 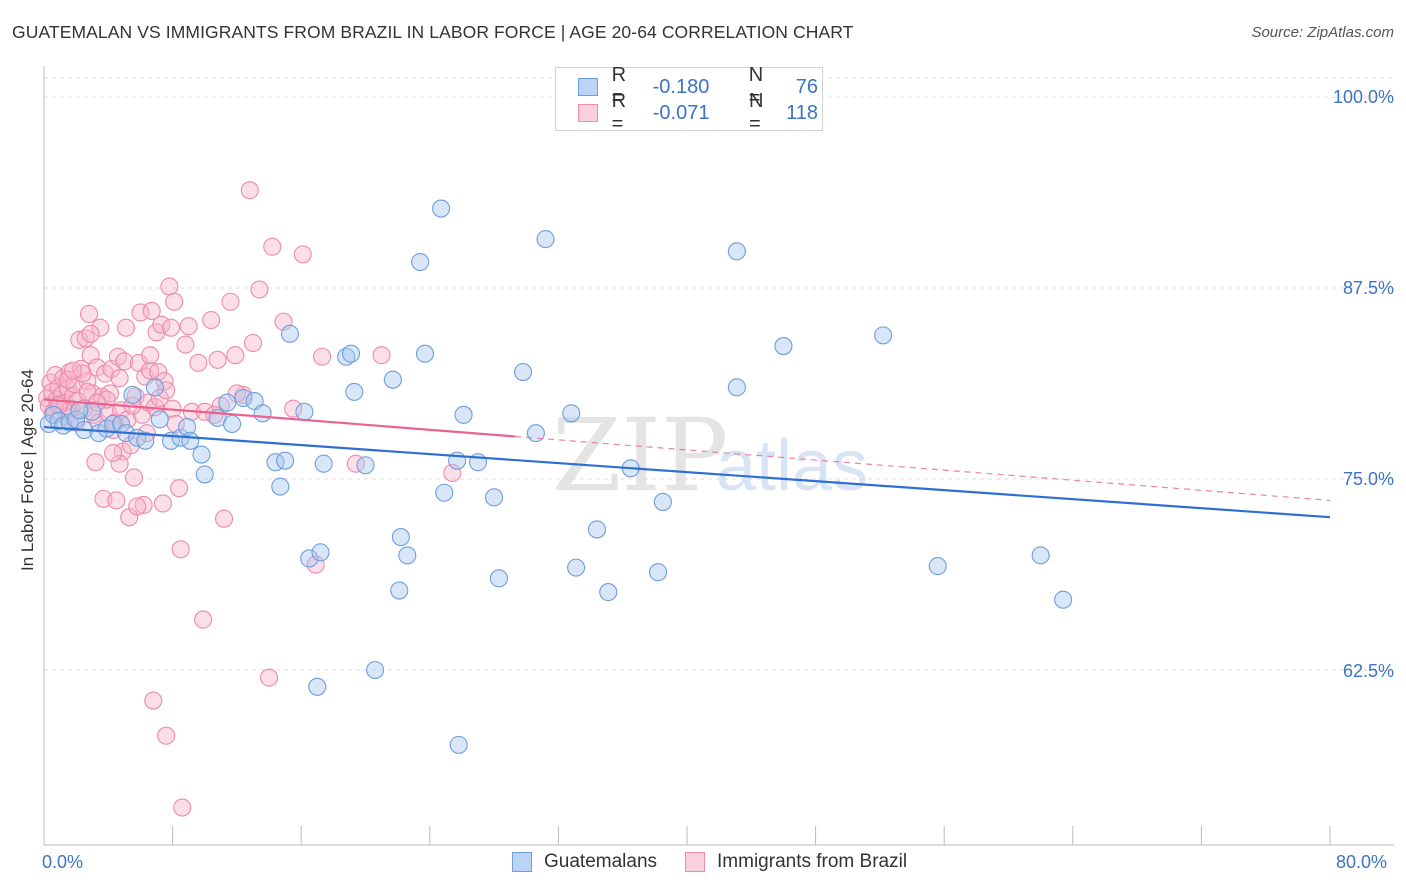 What do you see at coordinates (796, 862) in the screenshot?
I see `legend-item-brazil: Immigrants from Brazil` at bounding box center [796, 862].